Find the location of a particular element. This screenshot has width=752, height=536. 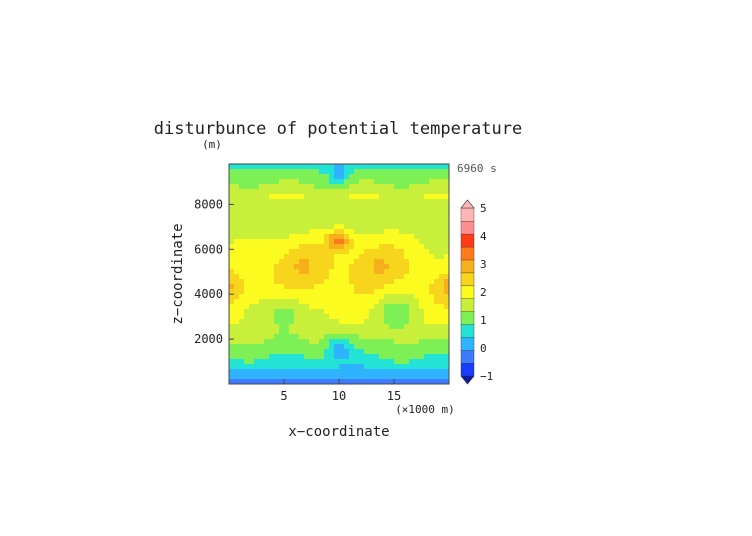

colorbar-segment is located at coordinates (467, 369).